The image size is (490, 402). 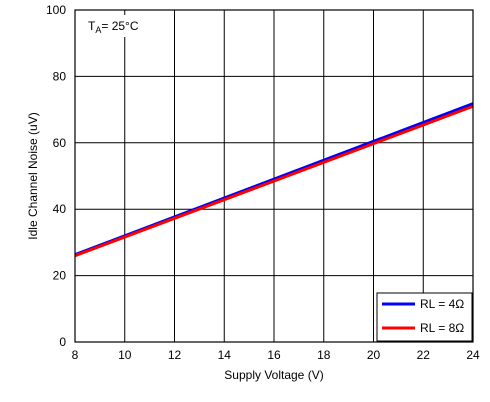 What do you see at coordinates (324, 355) in the screenshot?
I see `x-tick-label: 18` at bounding box center [324, 355].